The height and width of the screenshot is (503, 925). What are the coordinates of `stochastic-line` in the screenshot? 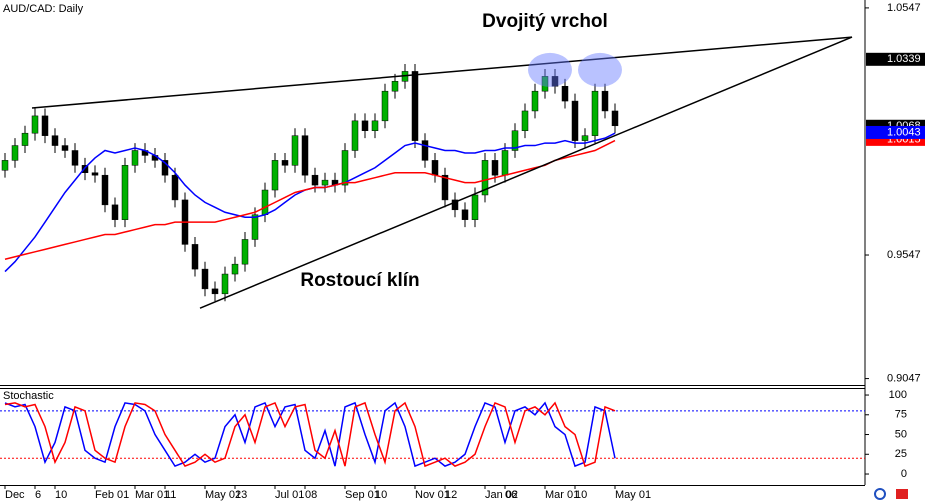 It's located at (310, 434).